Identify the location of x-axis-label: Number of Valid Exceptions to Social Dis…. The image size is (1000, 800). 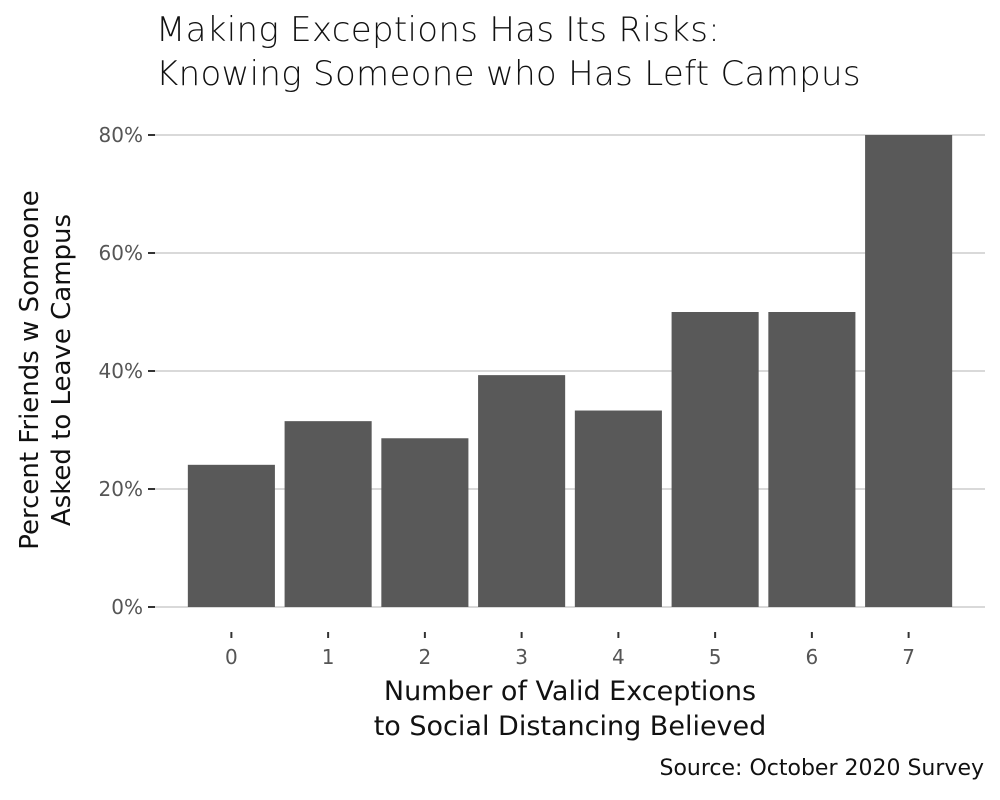
(570, 709).